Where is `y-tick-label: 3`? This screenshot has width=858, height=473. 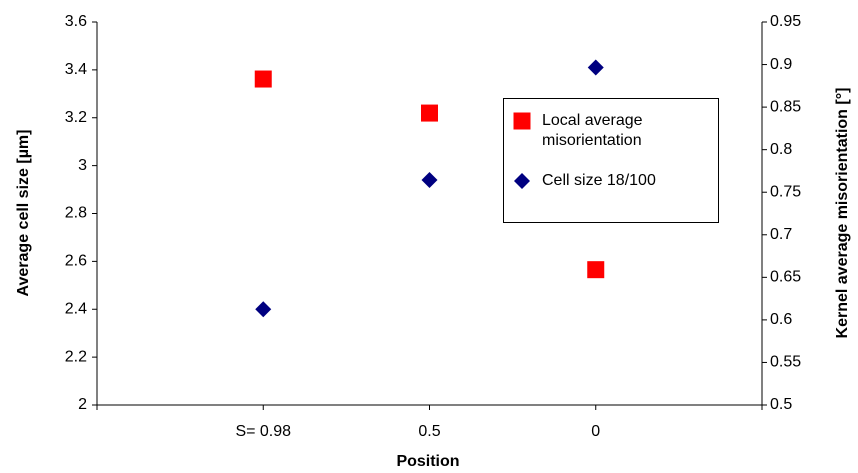 y-tick-label: 3 is located at coordinates (82, 165).